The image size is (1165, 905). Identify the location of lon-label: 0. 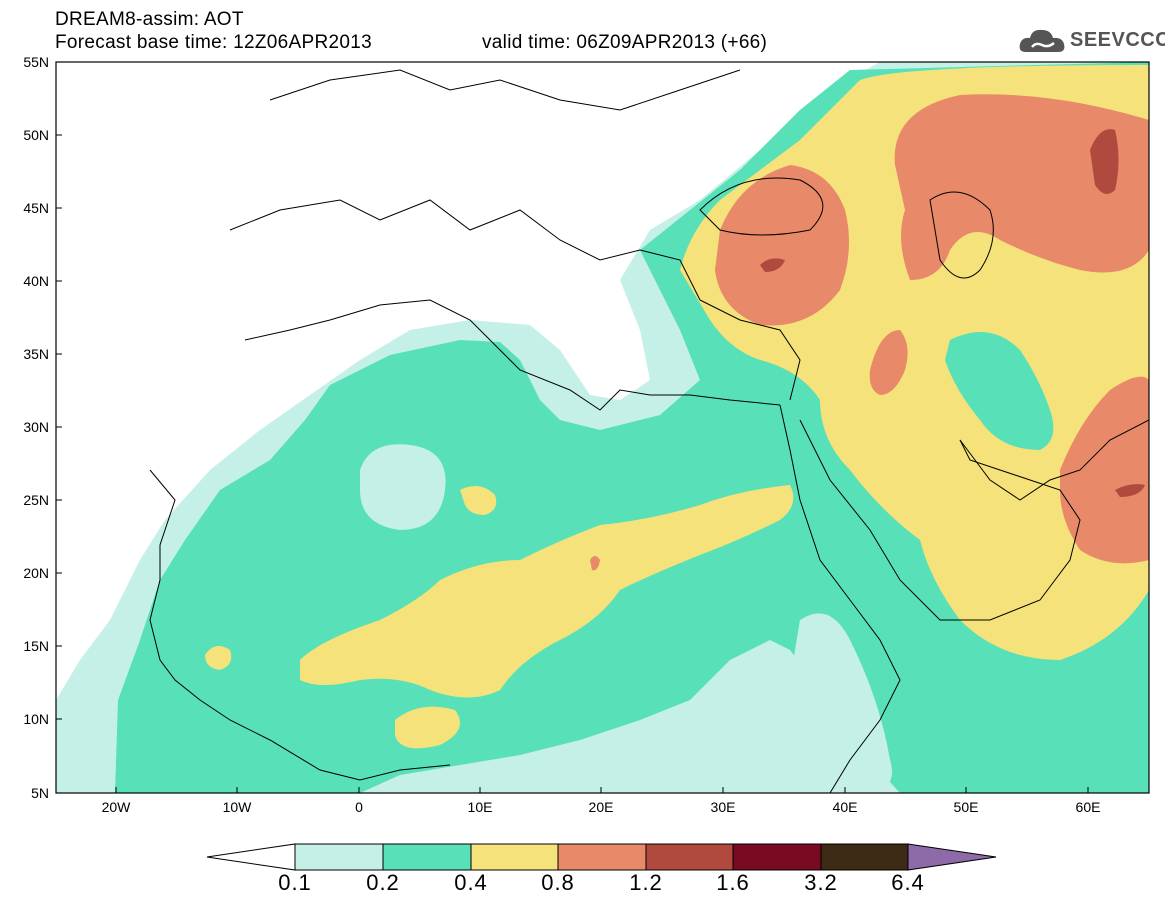
(359, 807).